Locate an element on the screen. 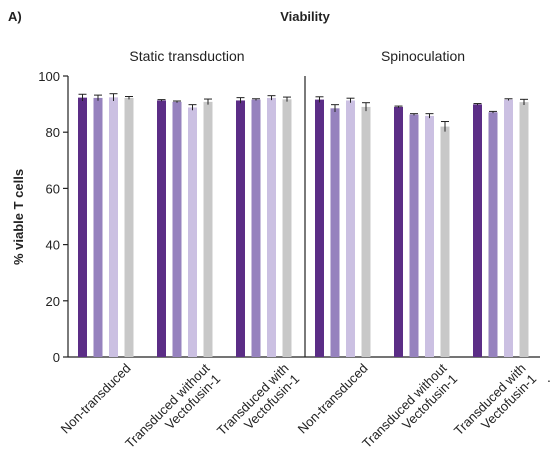  y-tick-label: 40 is located at coordinates (53, 245).